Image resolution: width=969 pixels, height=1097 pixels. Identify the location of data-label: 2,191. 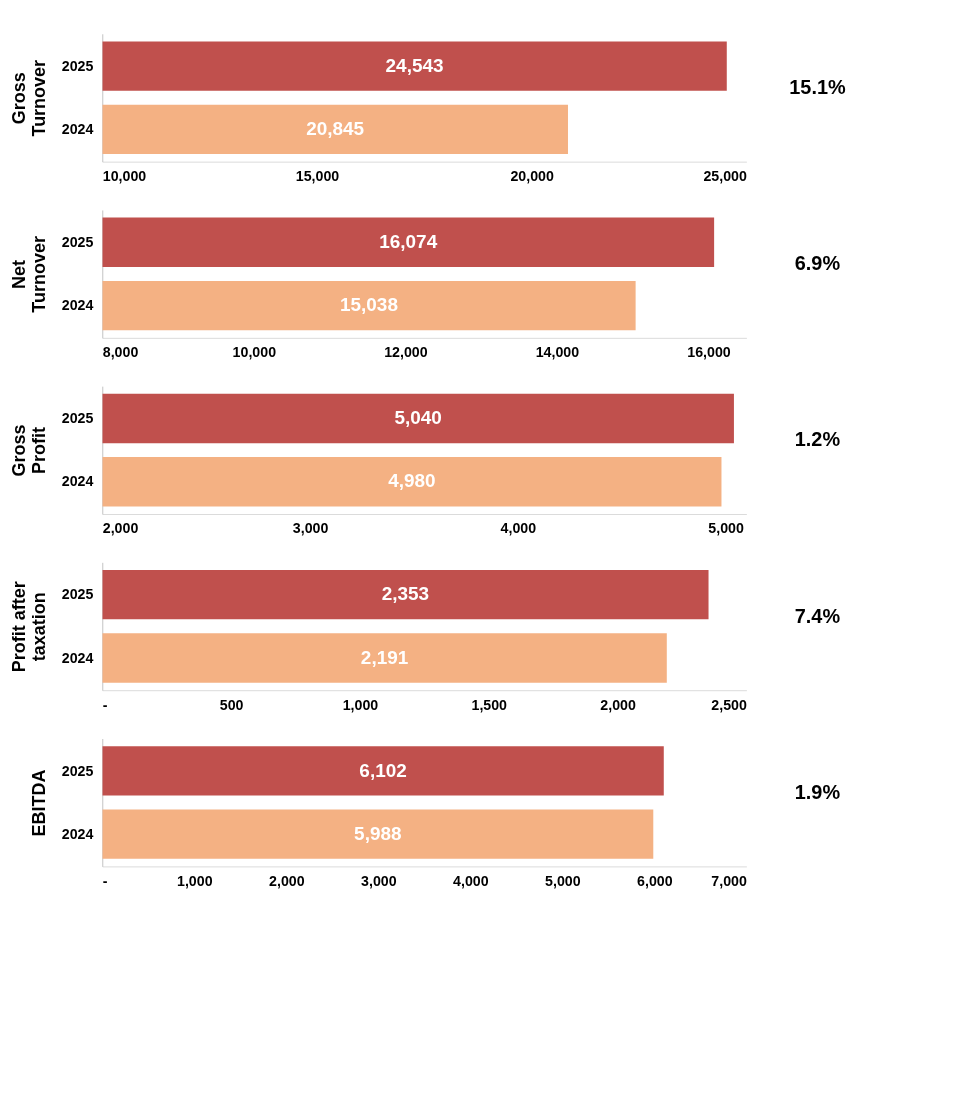
(384, 657).